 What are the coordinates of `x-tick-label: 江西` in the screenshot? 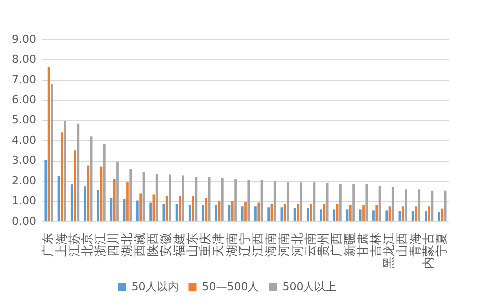 It's located at (257, 245).